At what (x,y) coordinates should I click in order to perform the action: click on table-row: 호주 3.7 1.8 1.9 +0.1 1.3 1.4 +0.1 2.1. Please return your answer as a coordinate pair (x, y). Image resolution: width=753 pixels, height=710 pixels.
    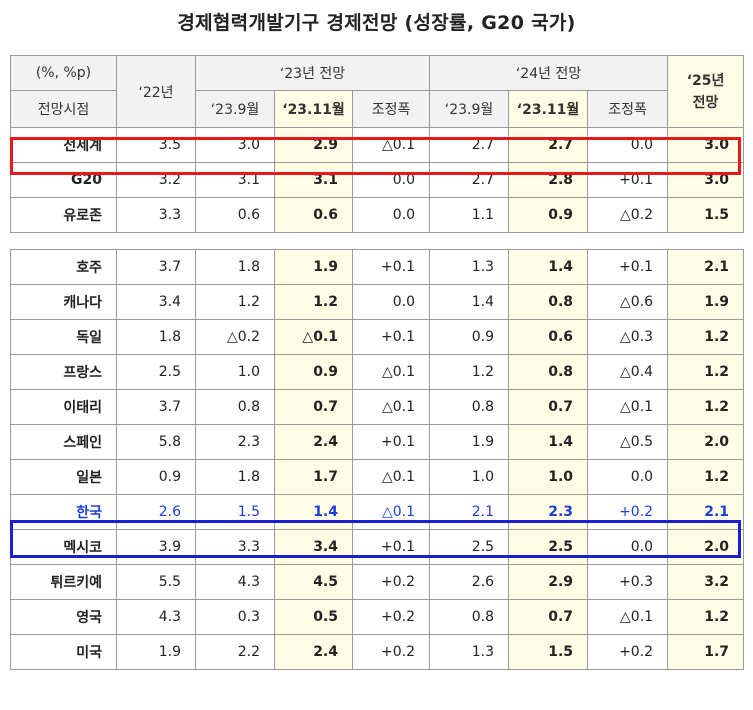
    Looking at the image, I should click on (377, 267).